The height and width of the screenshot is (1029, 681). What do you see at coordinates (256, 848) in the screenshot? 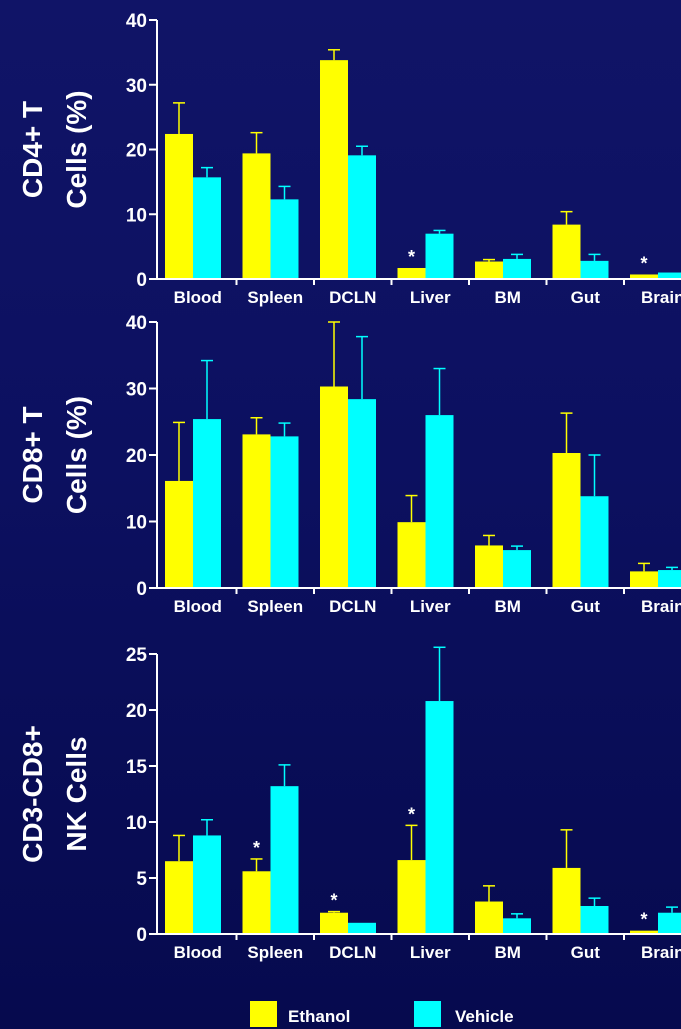
I see `significance-marker-spleen: *` at bounding box center [256, 848].